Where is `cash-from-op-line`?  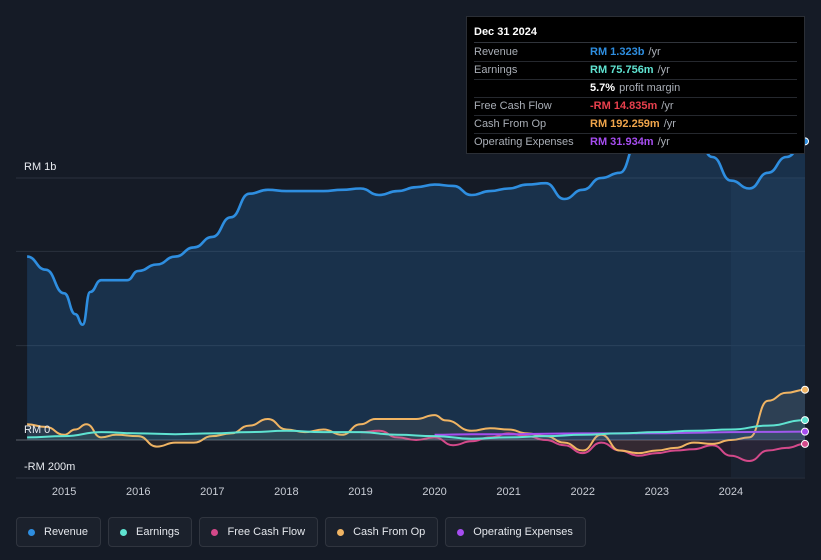
cash-from-op-line is located at coordinates (416, 421).